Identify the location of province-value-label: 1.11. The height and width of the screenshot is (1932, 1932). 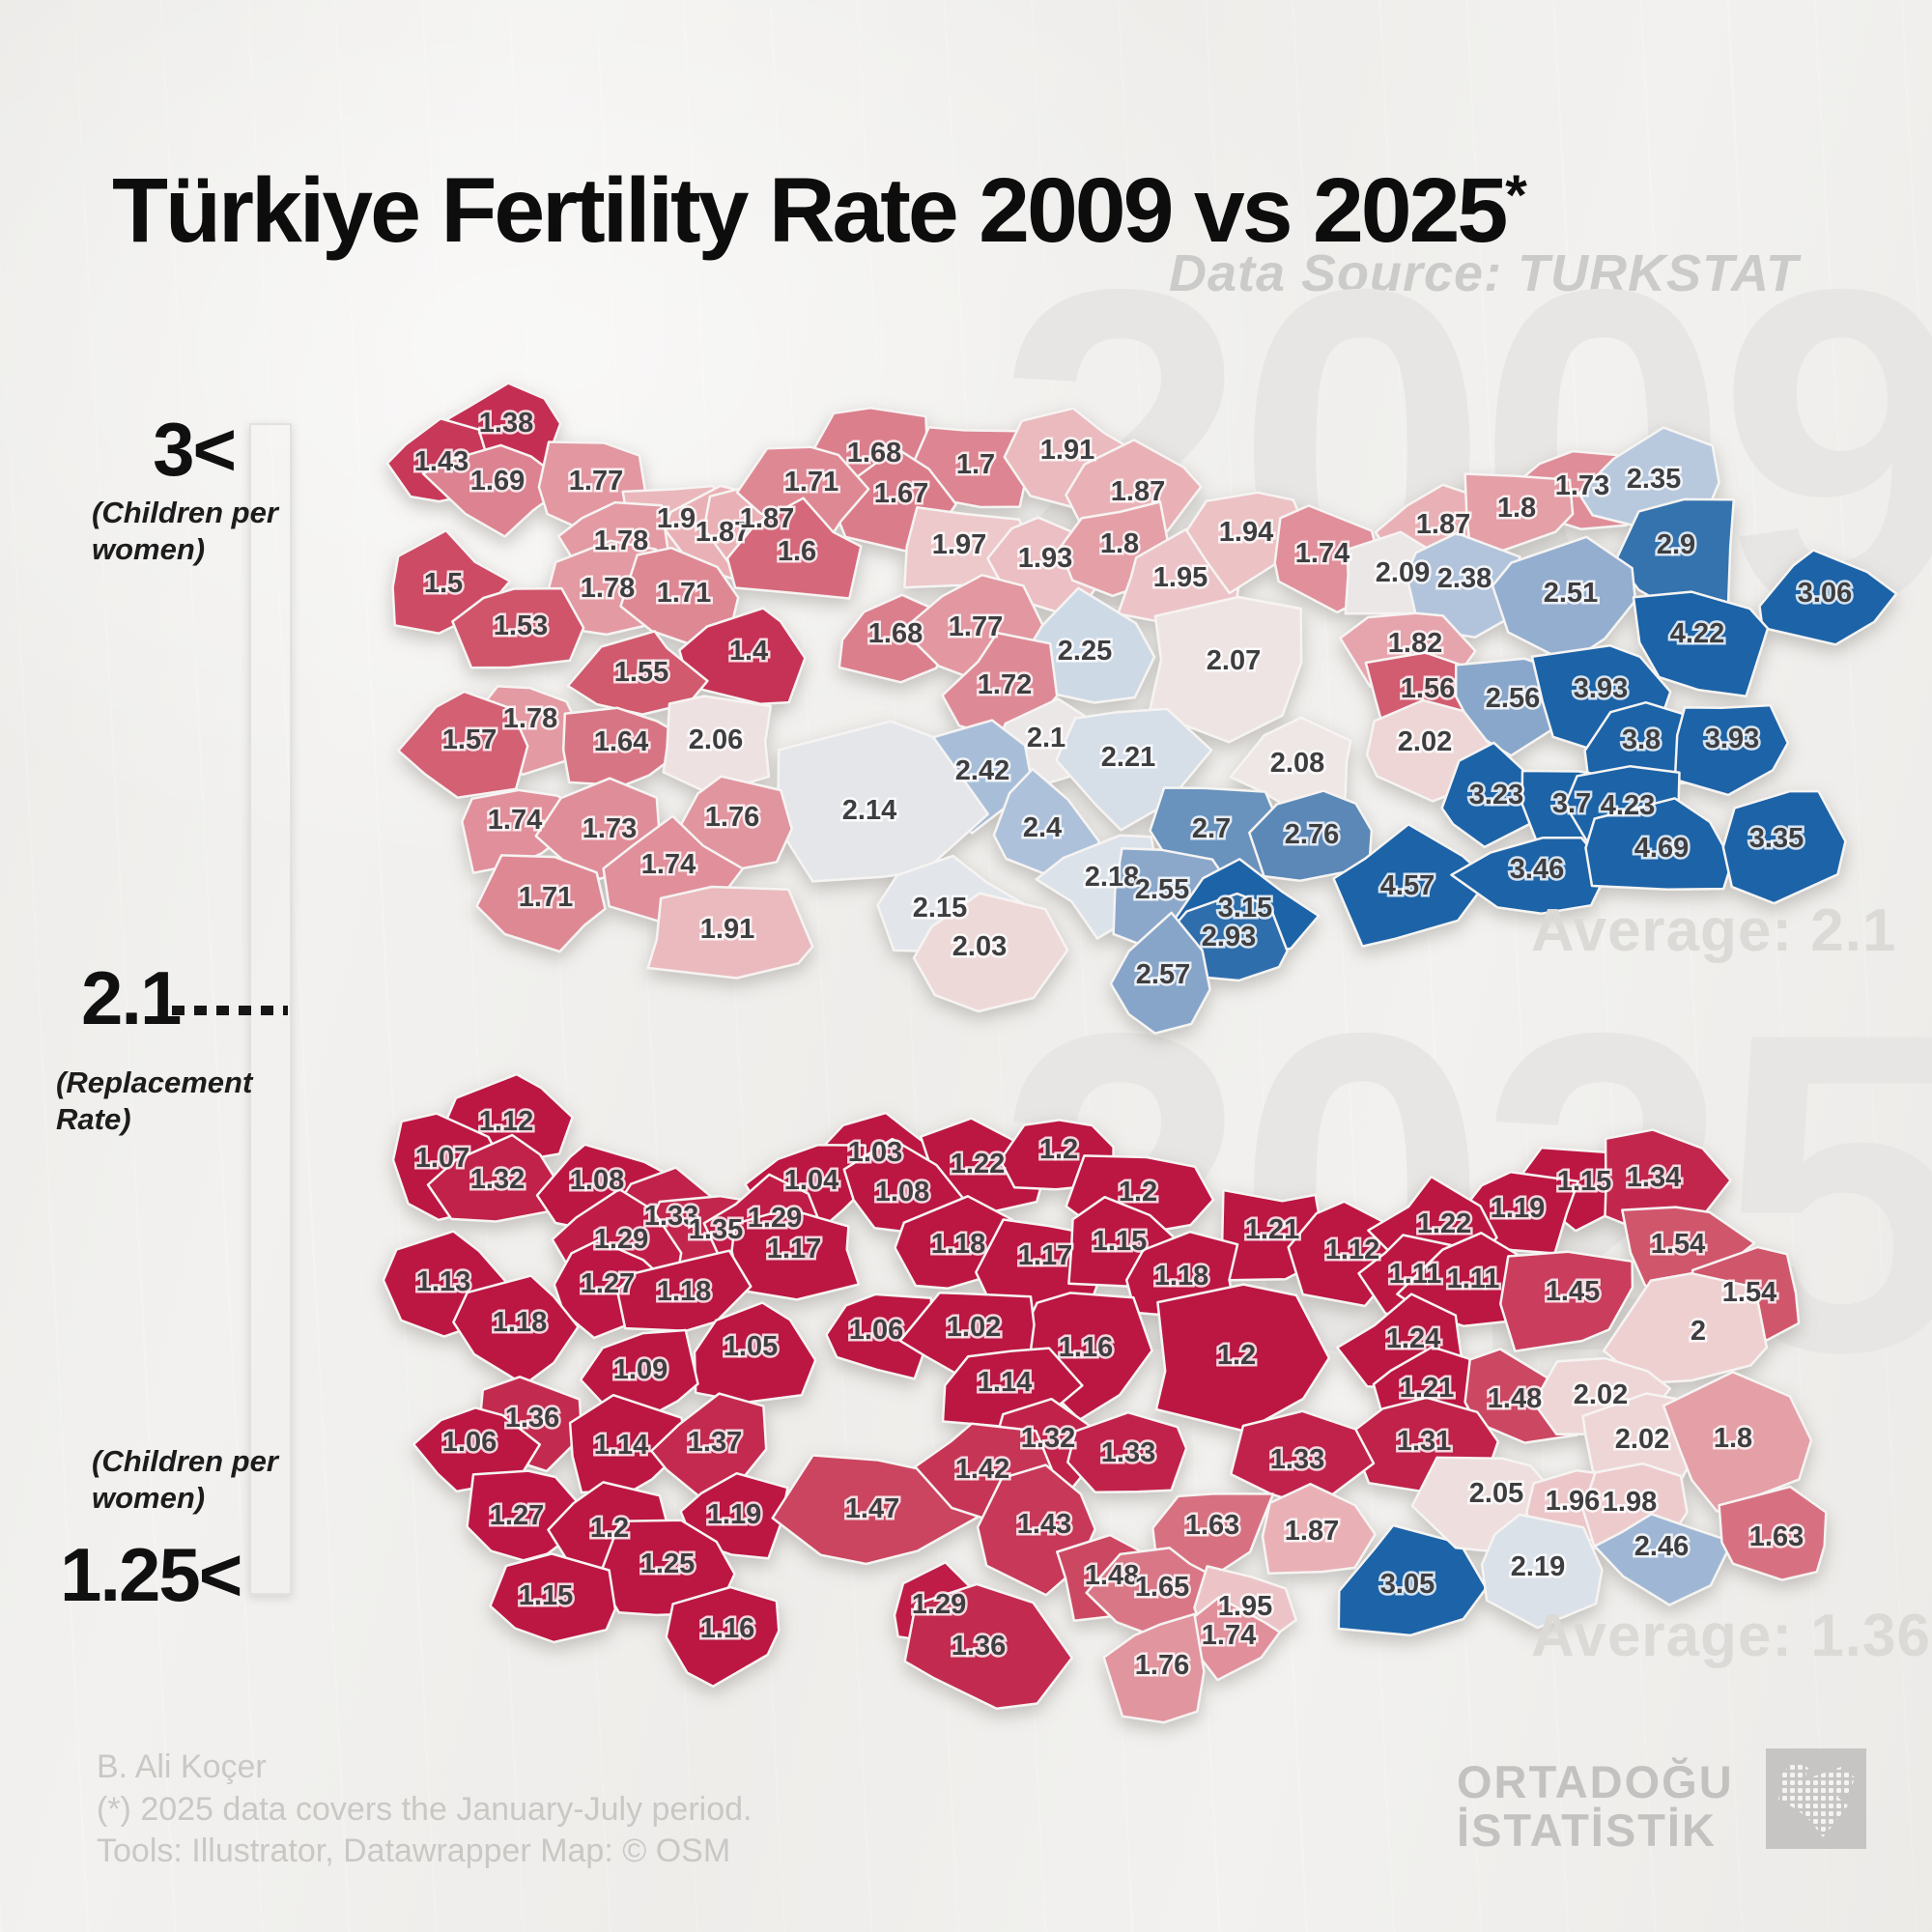
(1473, 1279).